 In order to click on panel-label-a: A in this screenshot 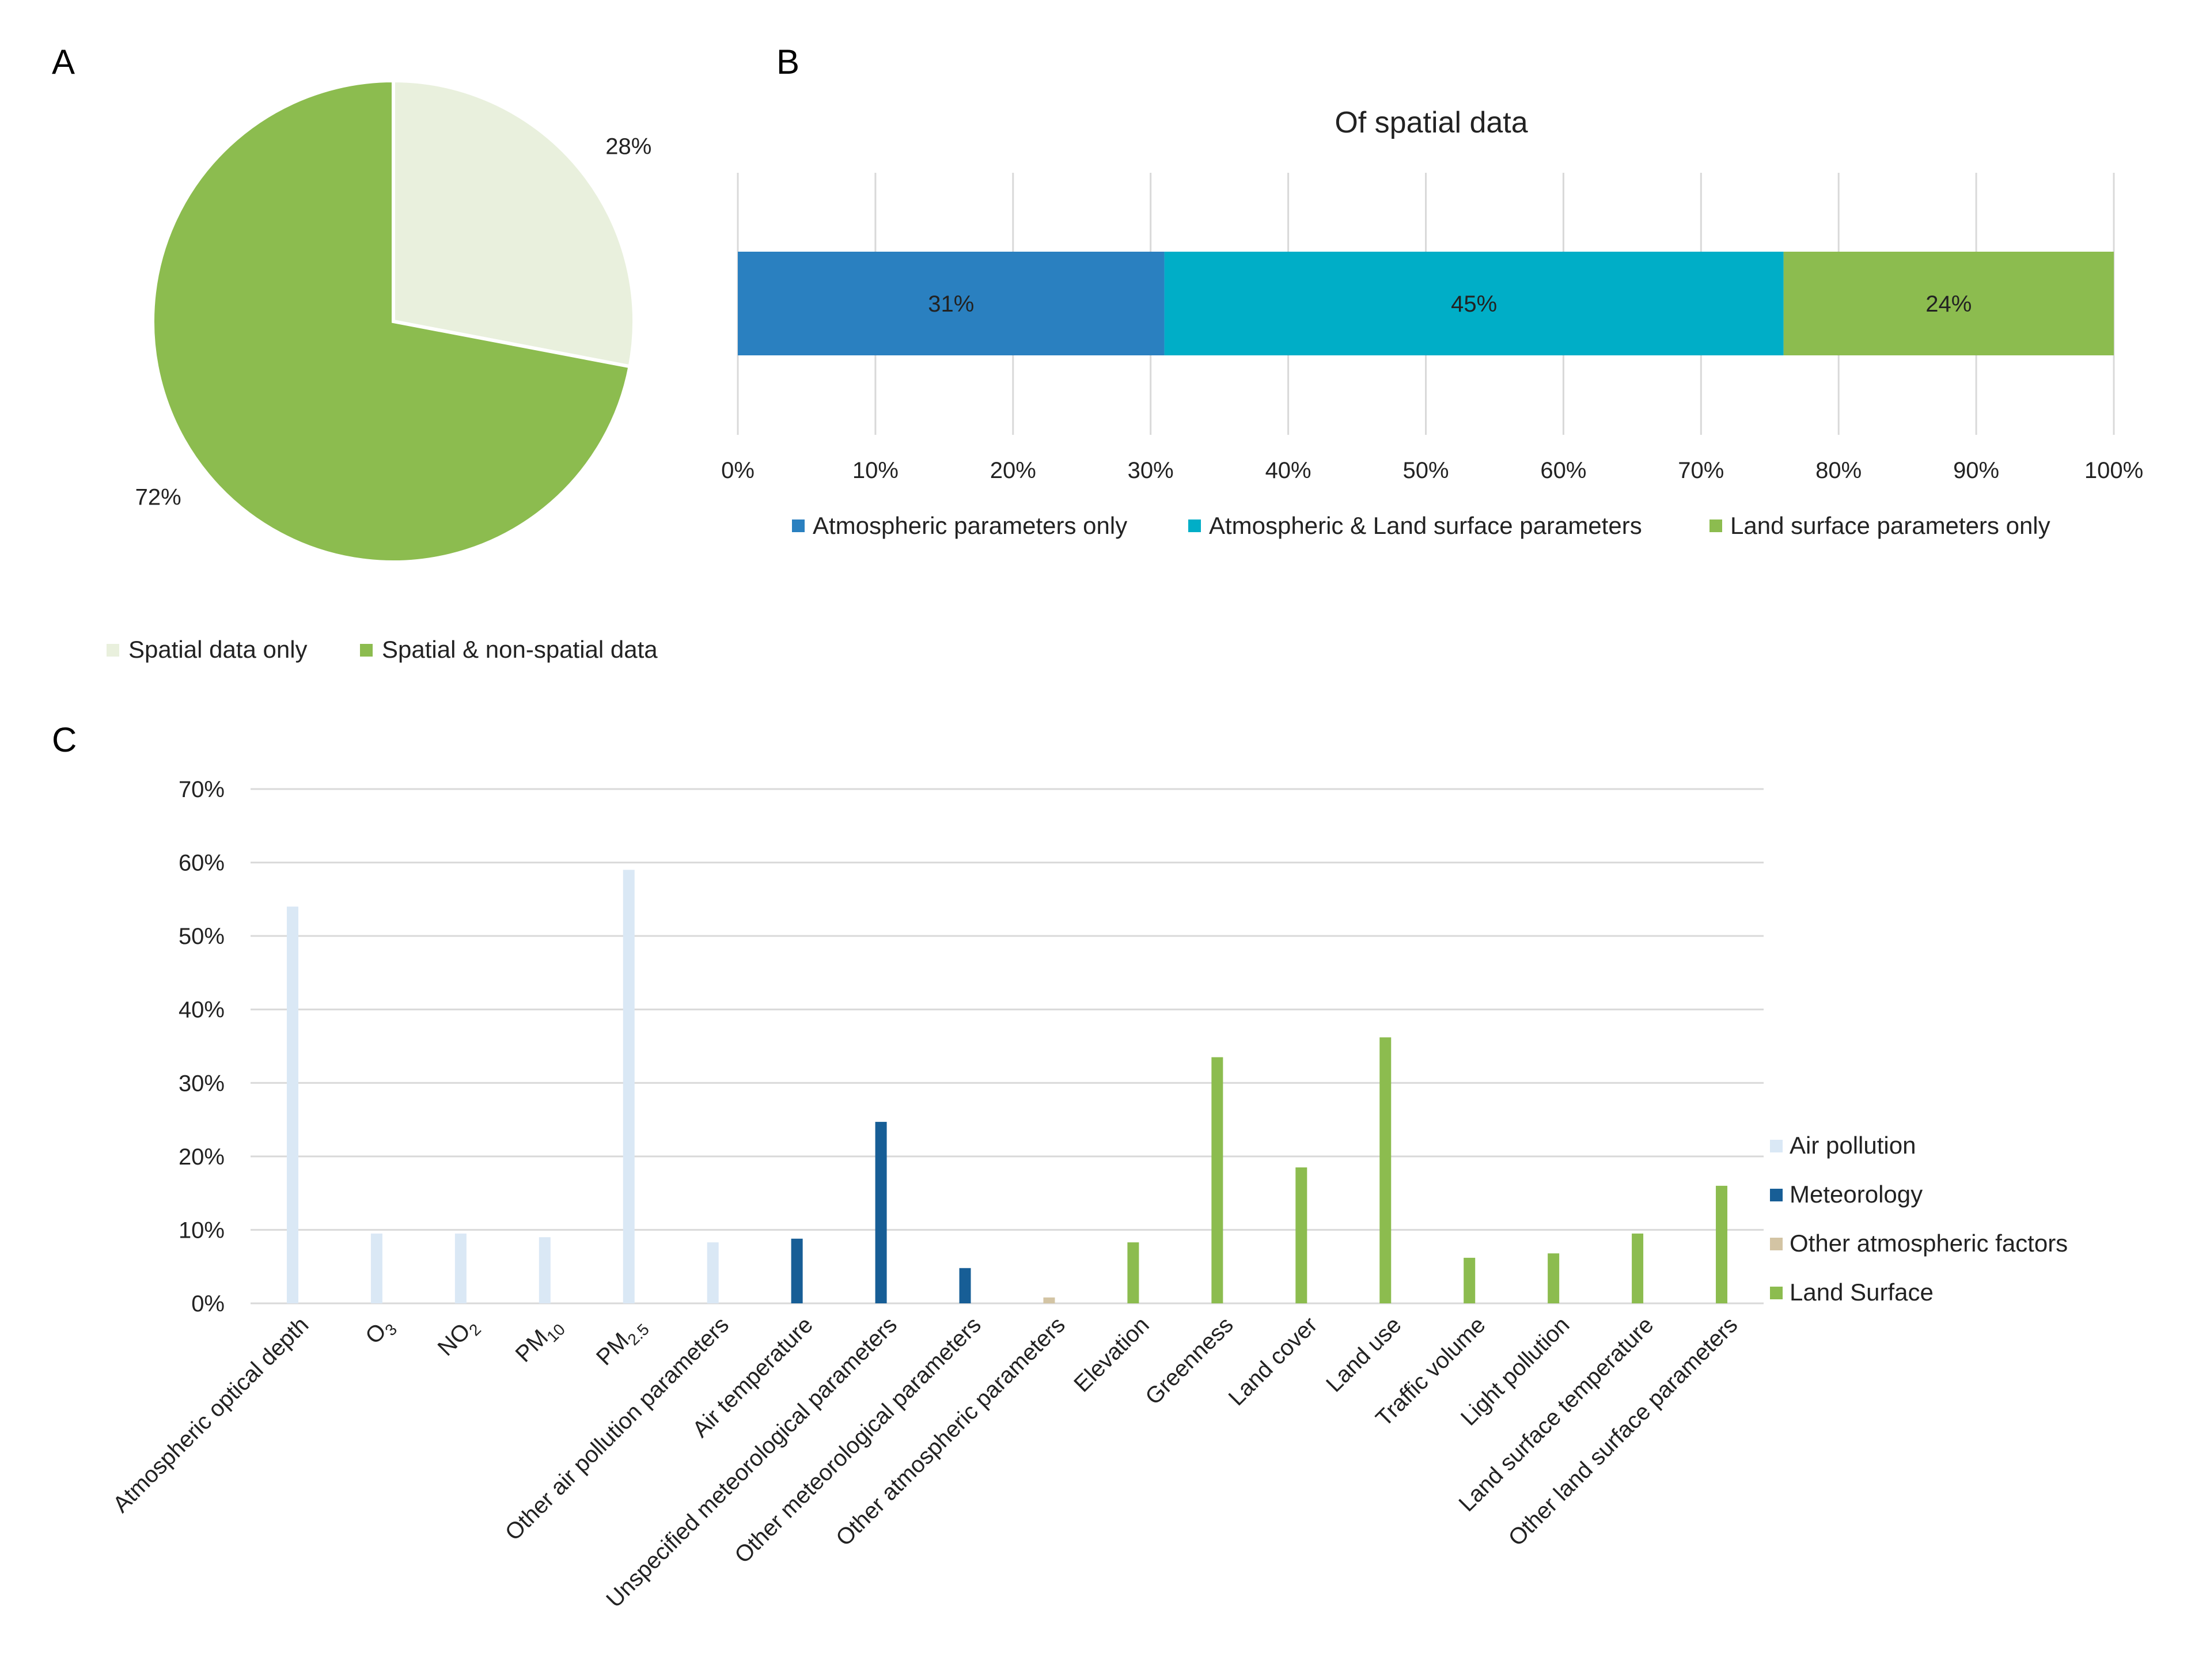, I will do `click(63, 62)`.